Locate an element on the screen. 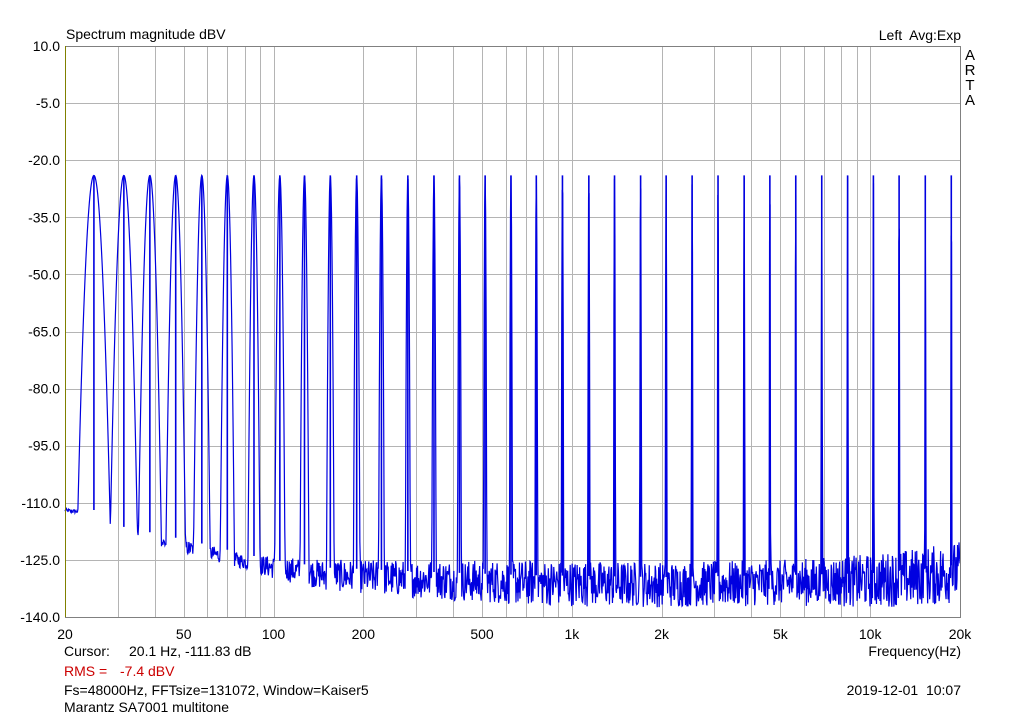 This screenshot has height=718, width=1024. x-tick-label: 2k is located at coordinates (662, 633).